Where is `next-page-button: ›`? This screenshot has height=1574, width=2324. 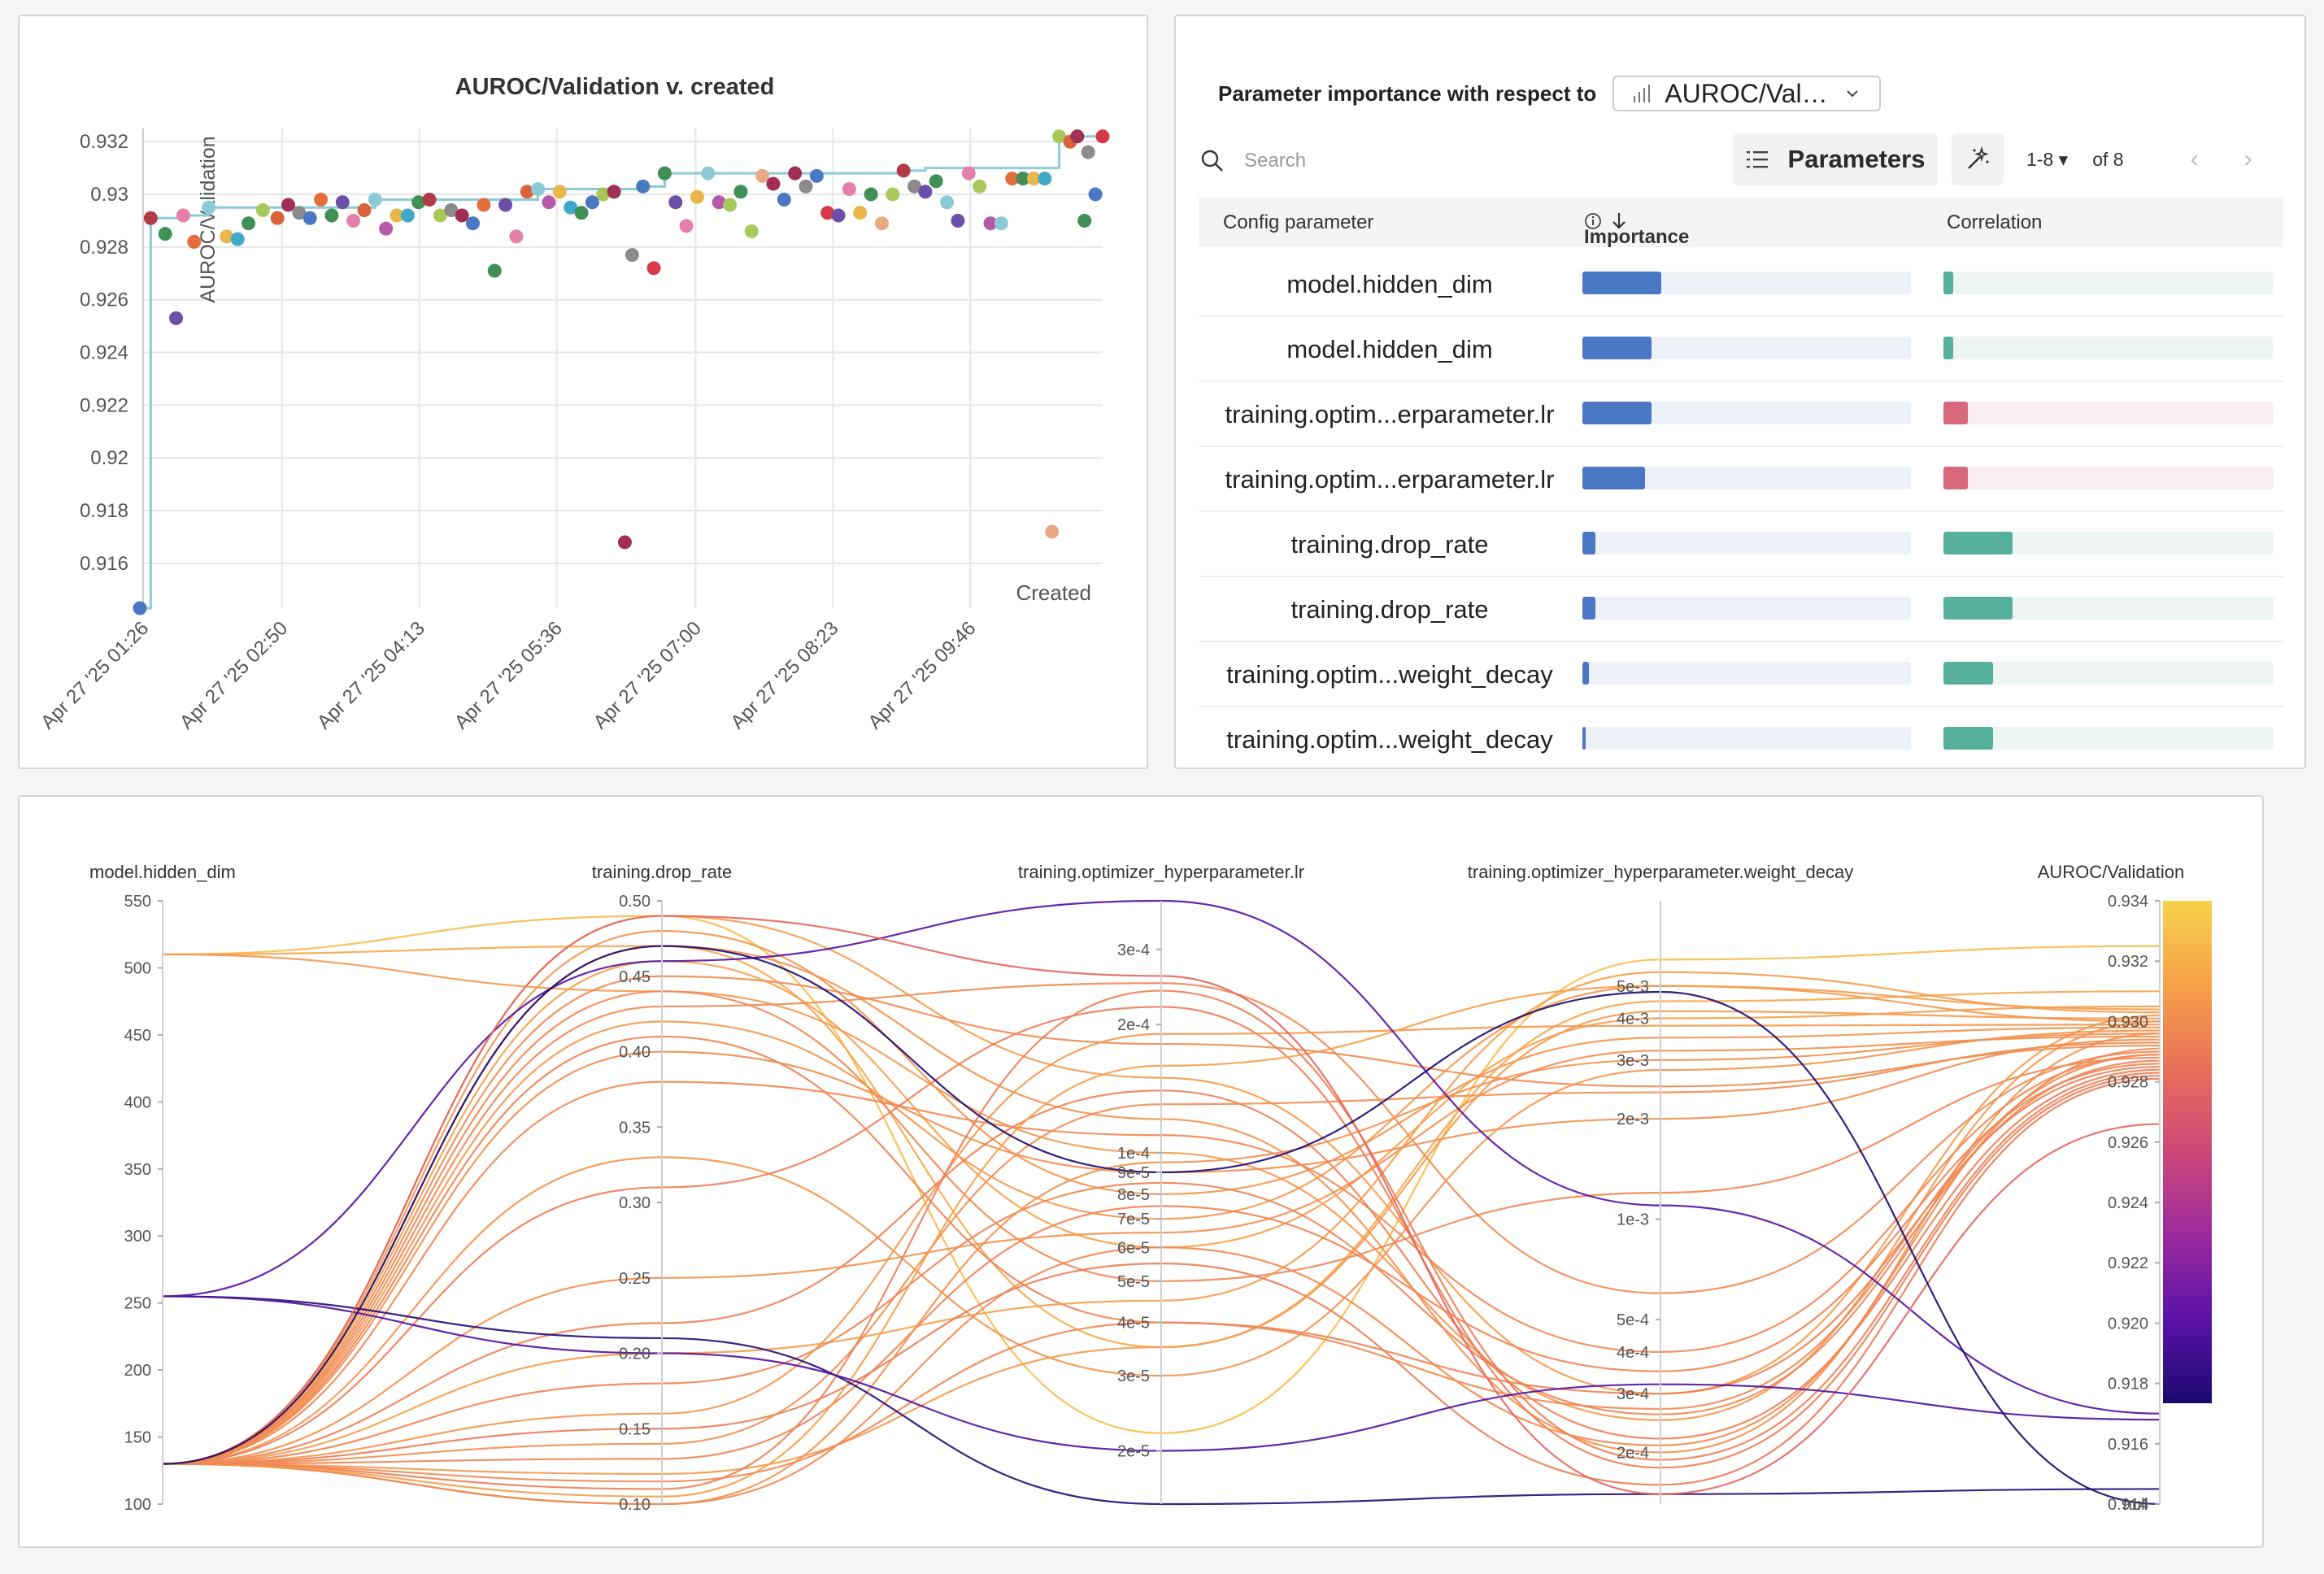
next-page-button: › is located at coordinates (2247, 159).